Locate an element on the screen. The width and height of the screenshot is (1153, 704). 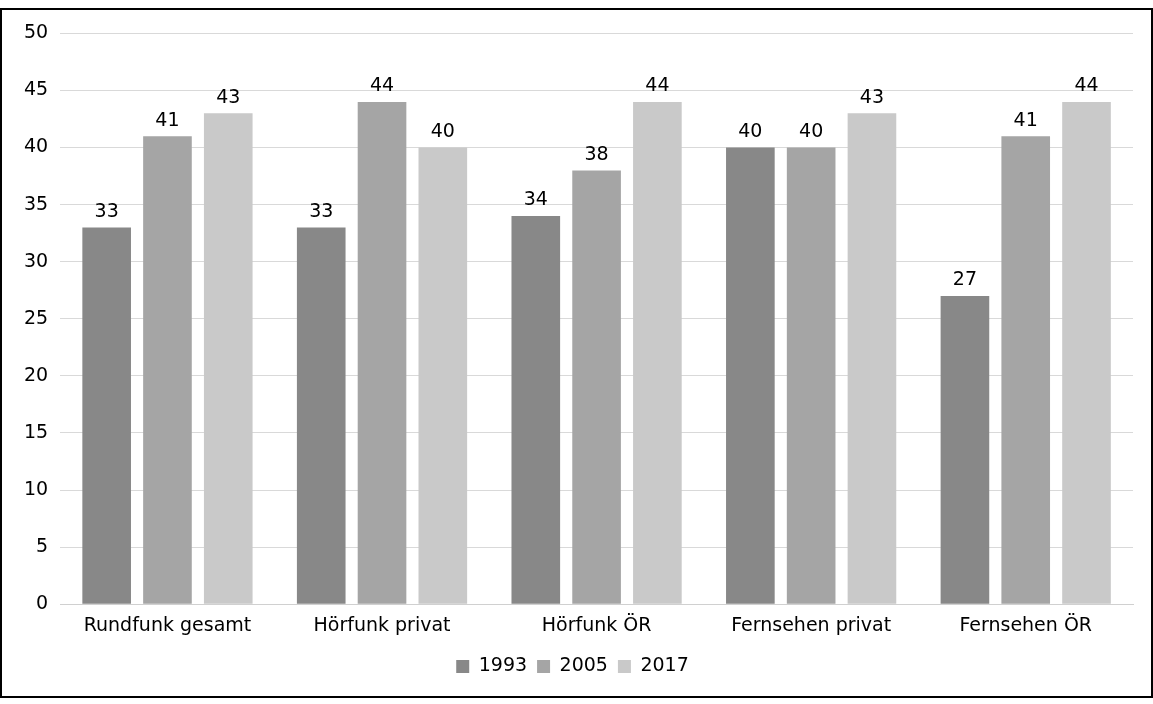
legend-label: 2005 is located at coordinates (583, 664).